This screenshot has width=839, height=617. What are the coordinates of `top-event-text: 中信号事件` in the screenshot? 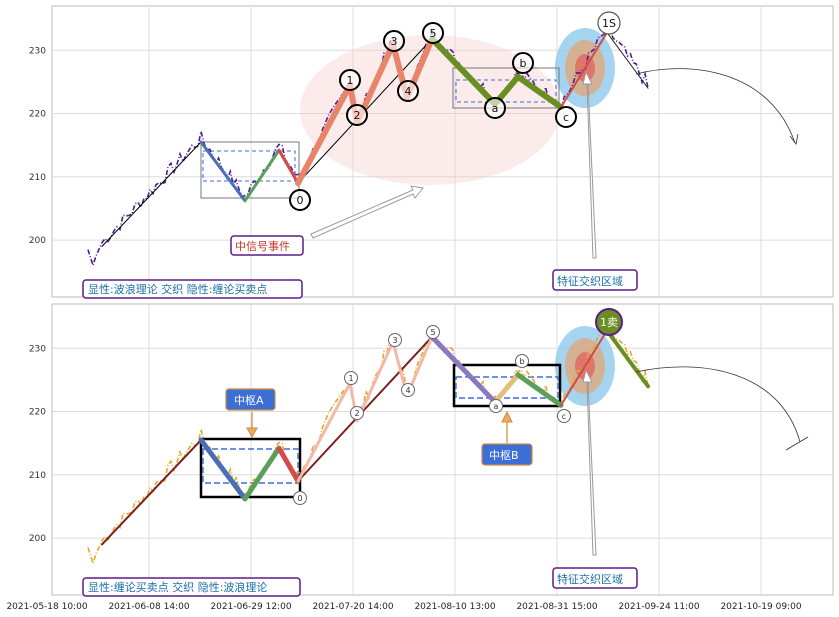 It's located at (262, 246).